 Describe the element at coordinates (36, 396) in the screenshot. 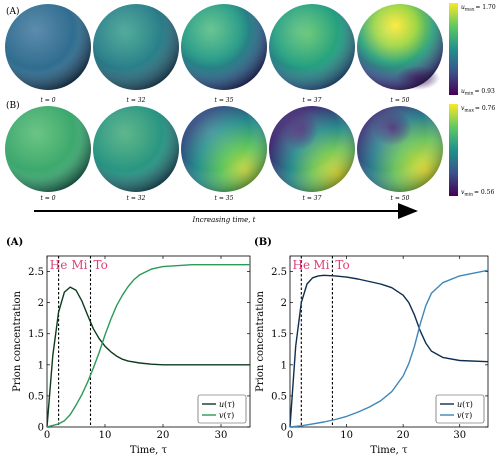

I see `y-tick-label-a-1: 0.5` at that location.